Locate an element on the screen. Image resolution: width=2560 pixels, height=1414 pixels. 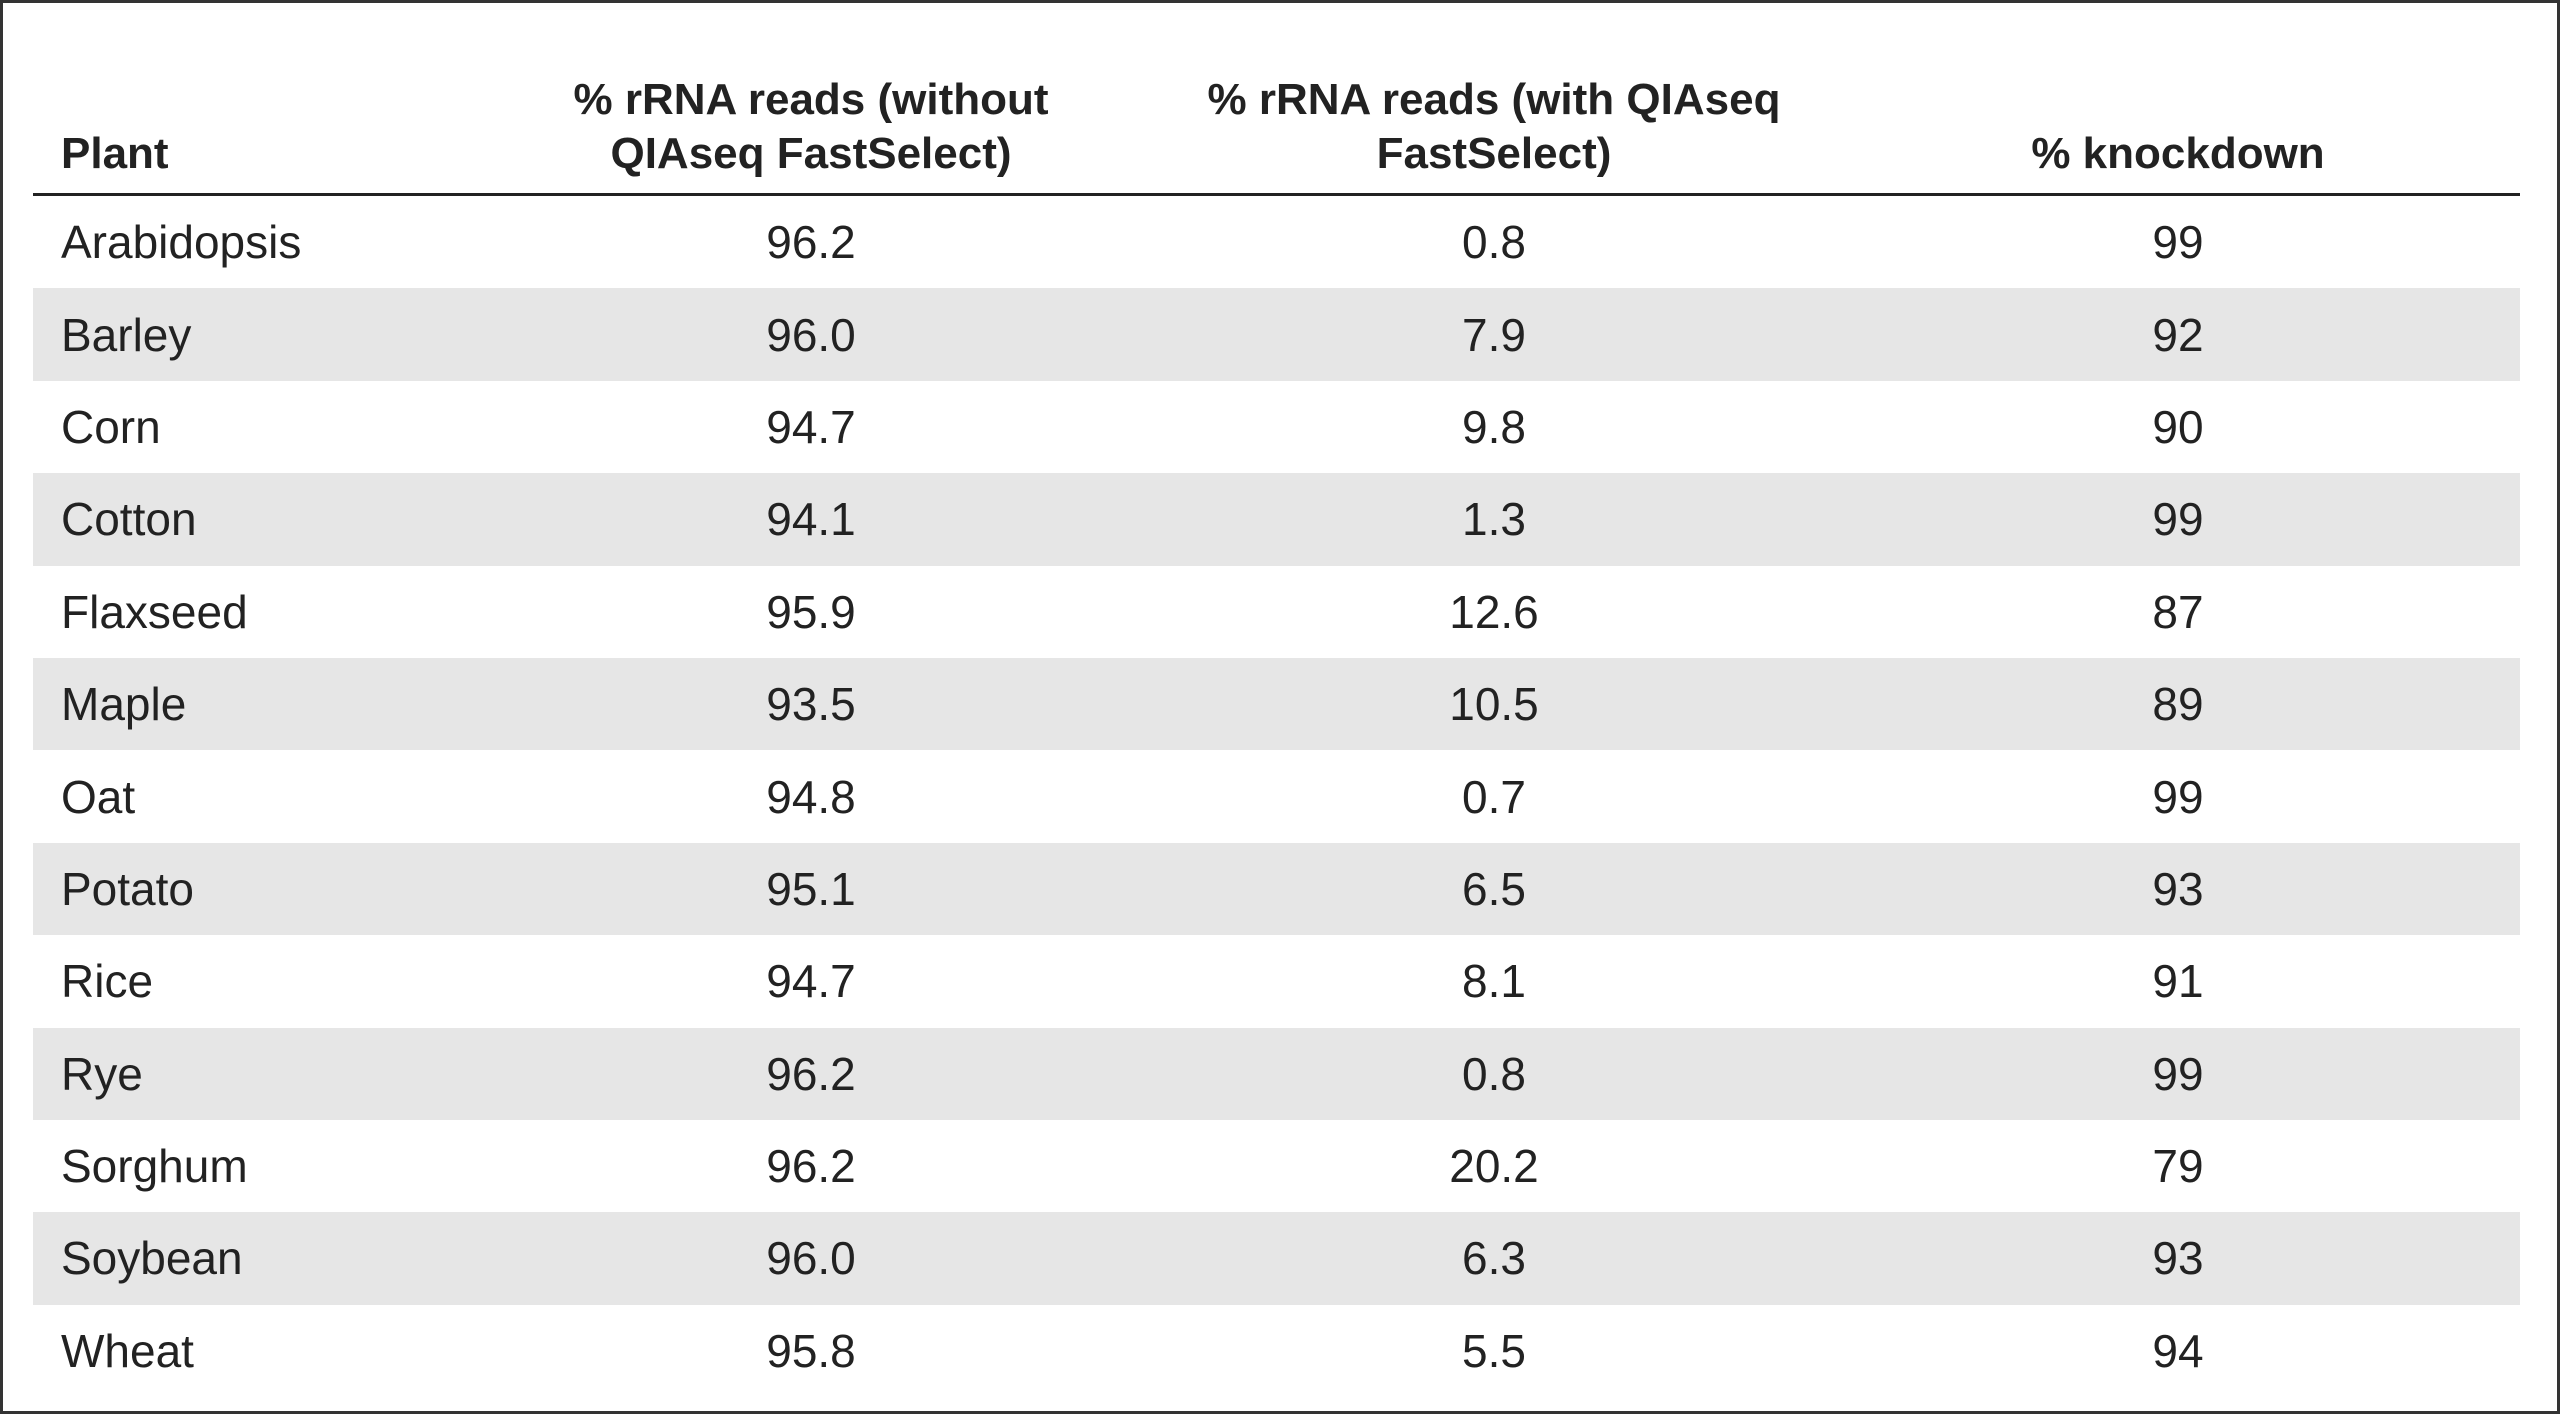
column-header: % knockdown is located at coordinates (2213, 99).